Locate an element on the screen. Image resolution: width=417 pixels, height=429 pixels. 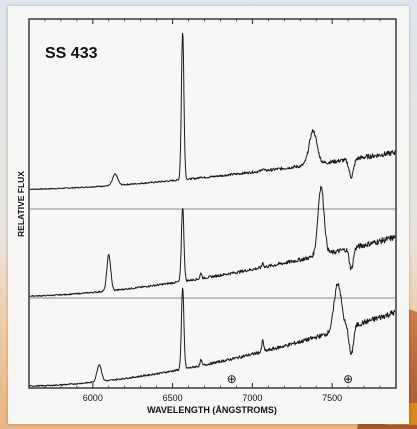
x-tick-label-7500: 7500 is located at coordinates (332, 398).